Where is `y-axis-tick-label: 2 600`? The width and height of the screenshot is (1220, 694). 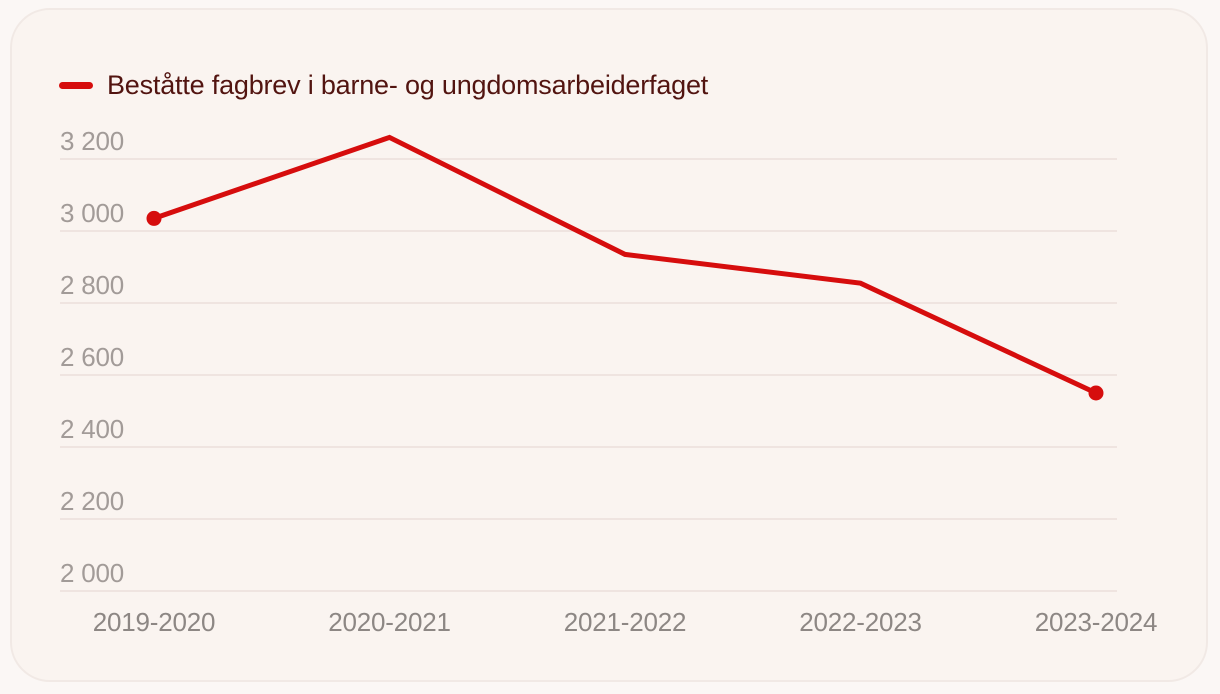 y-axis-tick-label: 2 600 is located at coordinates (92, 357).